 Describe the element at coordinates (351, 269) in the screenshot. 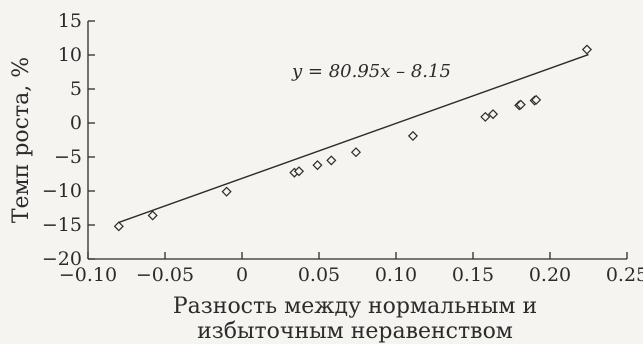

I see `x-ticks: −0.10 −0.05 0 0.05 0.10 0.15 0.20 0.25` at that location.